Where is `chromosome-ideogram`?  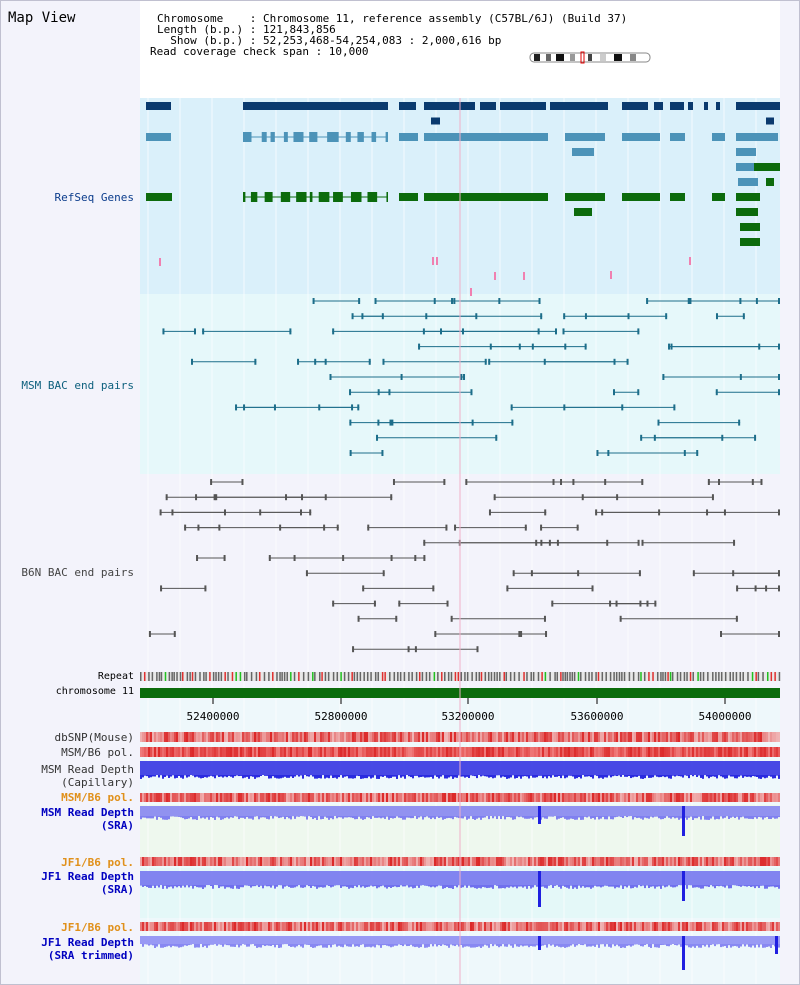
chromosome-ideogram is located at coordinates (590, 57).